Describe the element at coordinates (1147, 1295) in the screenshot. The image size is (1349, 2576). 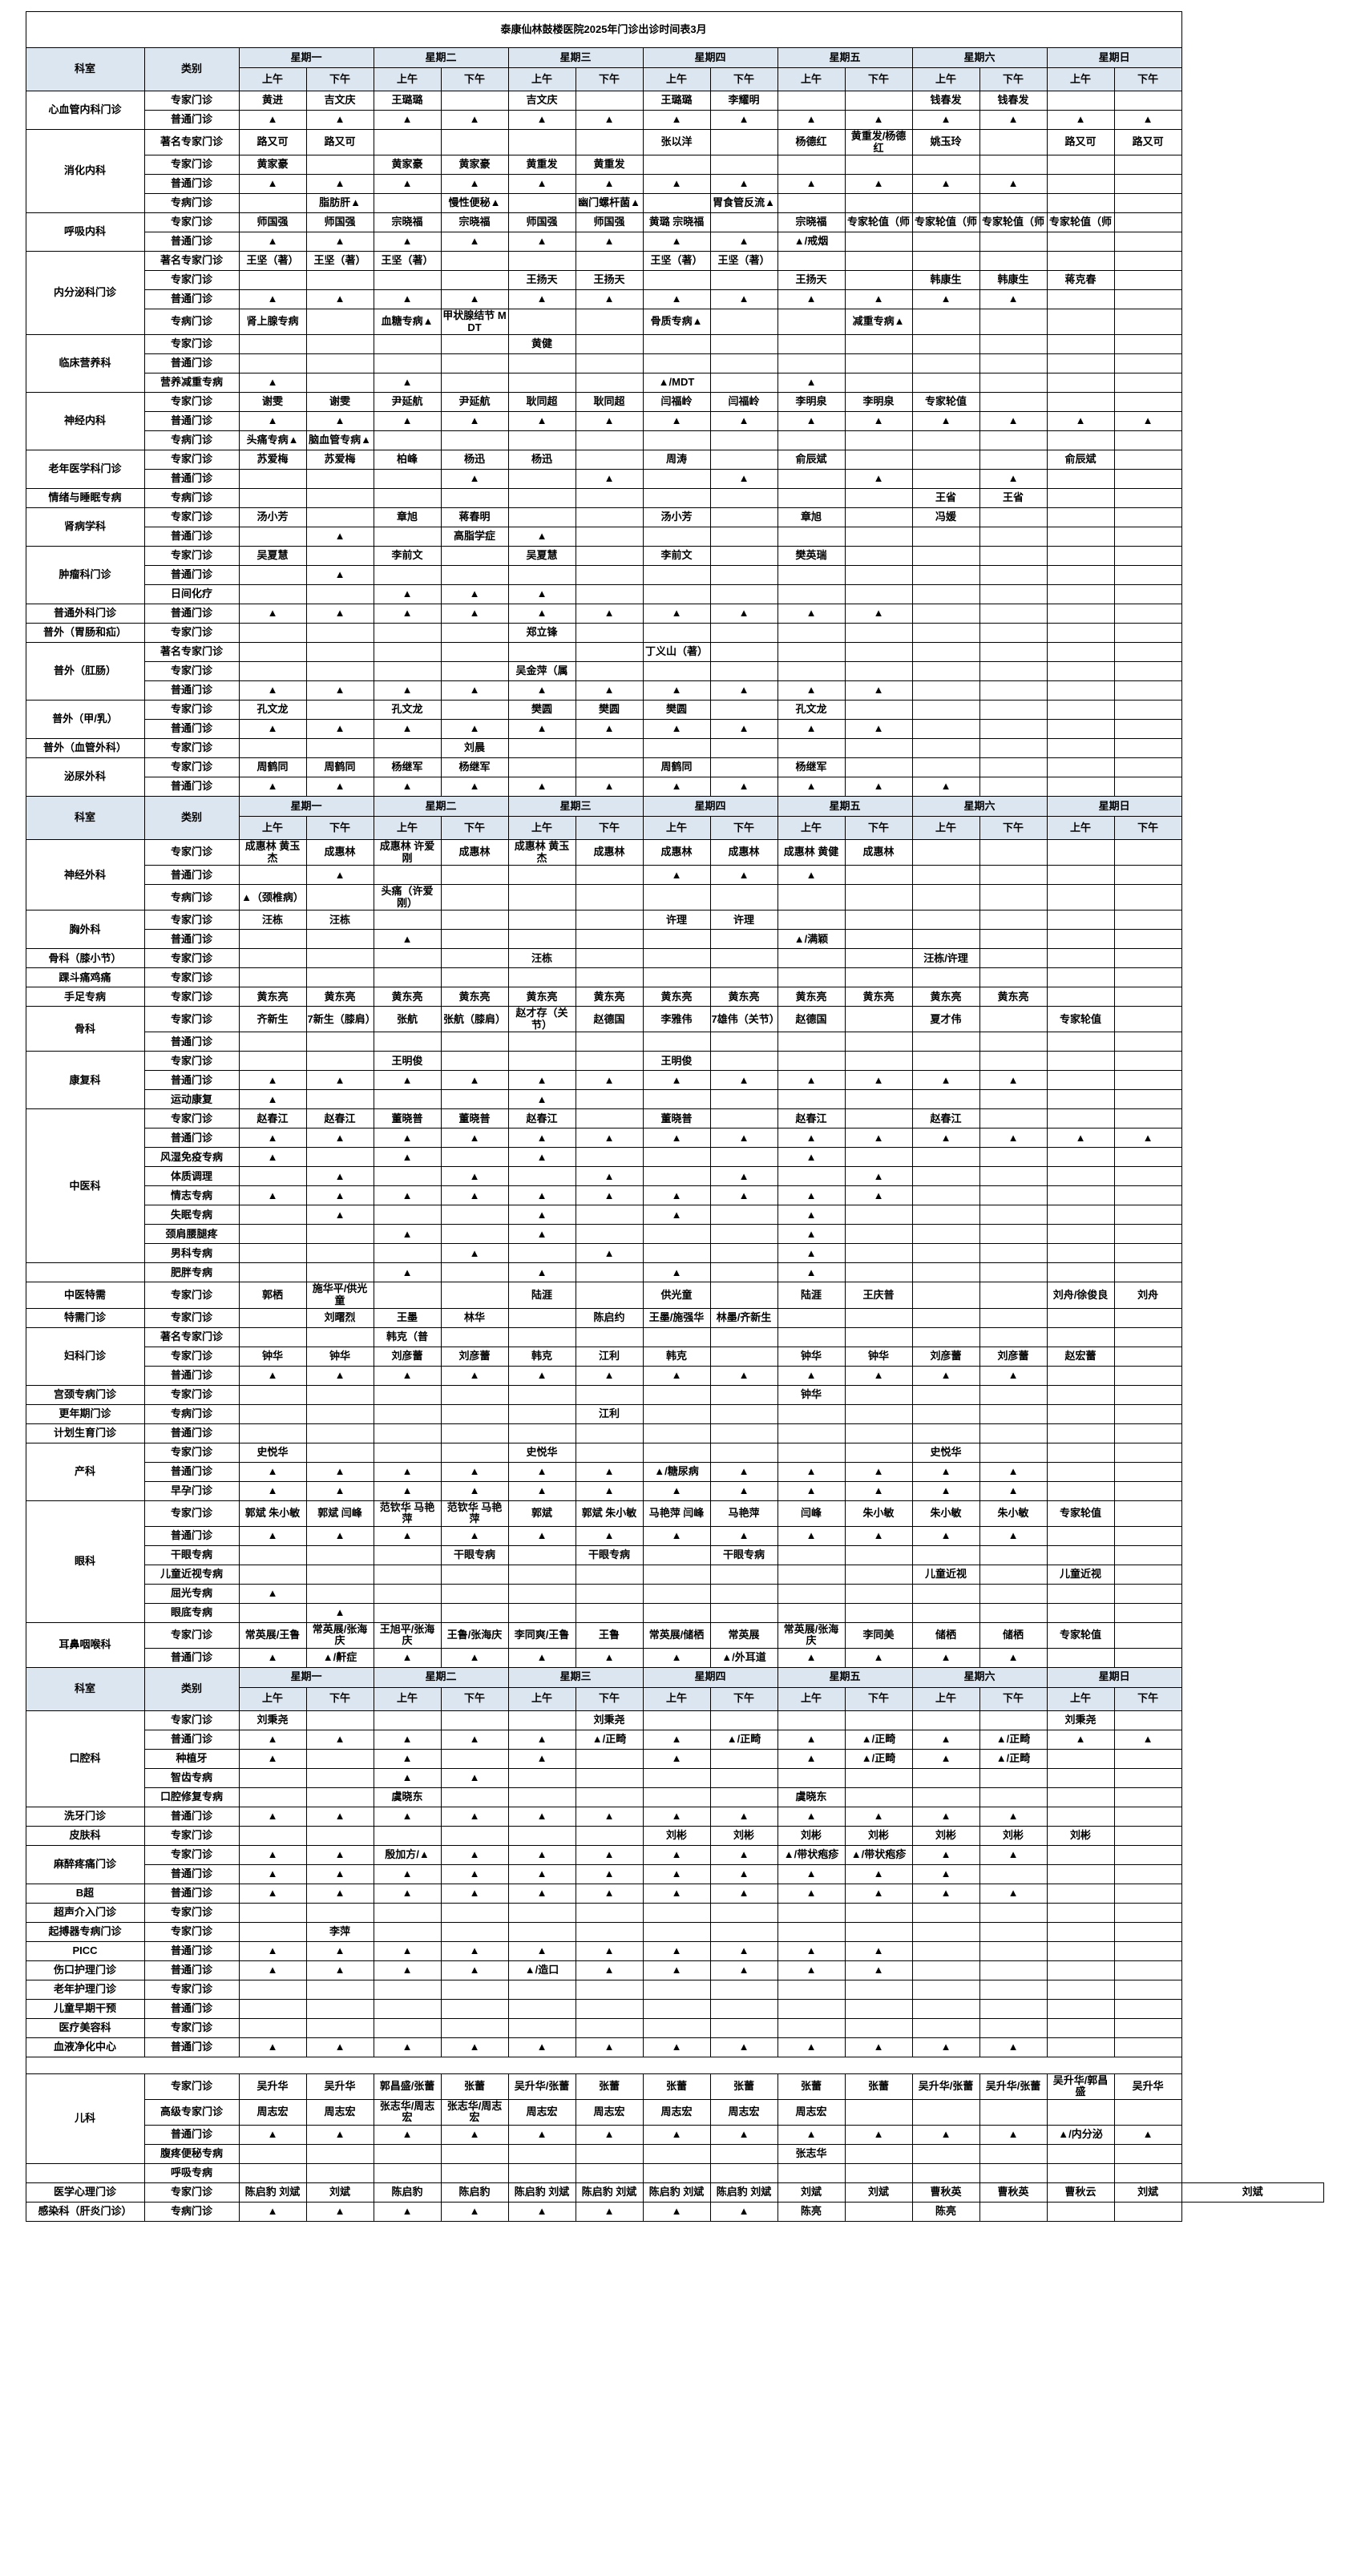
I see `doctor-cell-13: 刘舟` at that location.